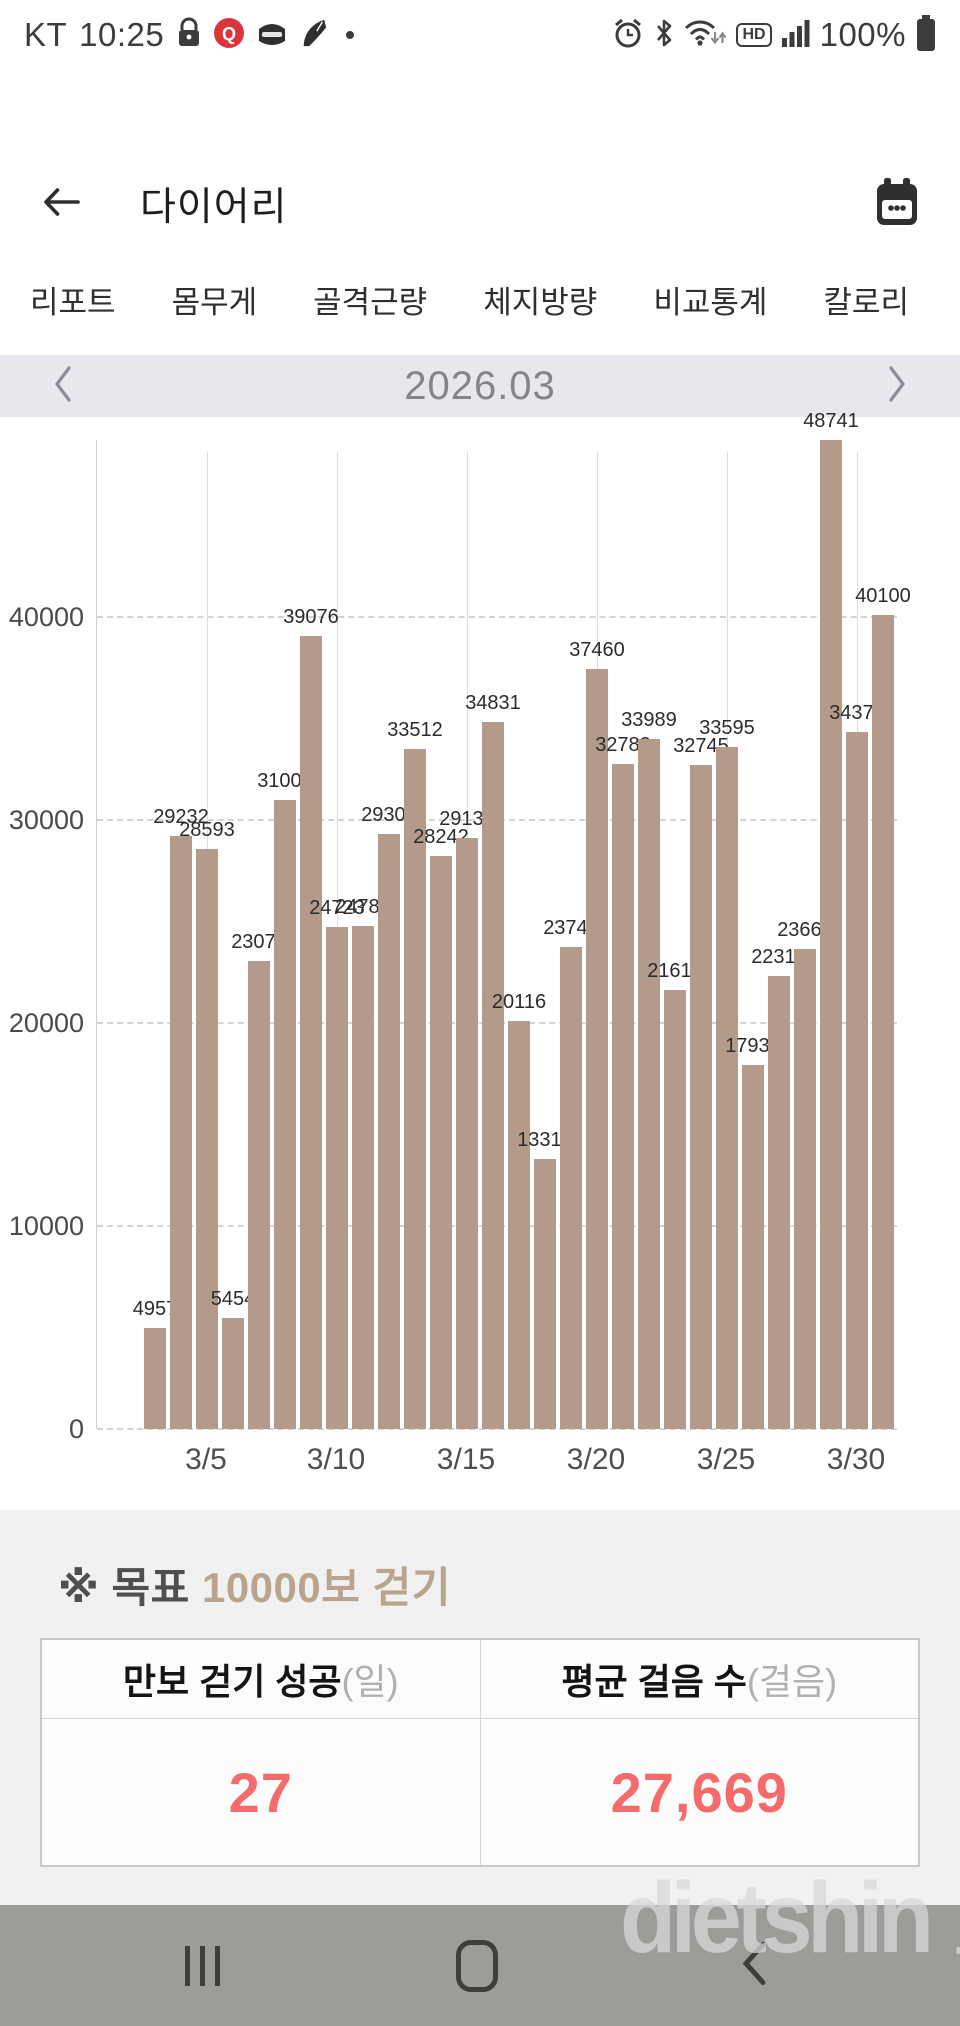 This screenshot has width=960, height=2026. I want to click on success-days-value: 27, so click(260, 1792).